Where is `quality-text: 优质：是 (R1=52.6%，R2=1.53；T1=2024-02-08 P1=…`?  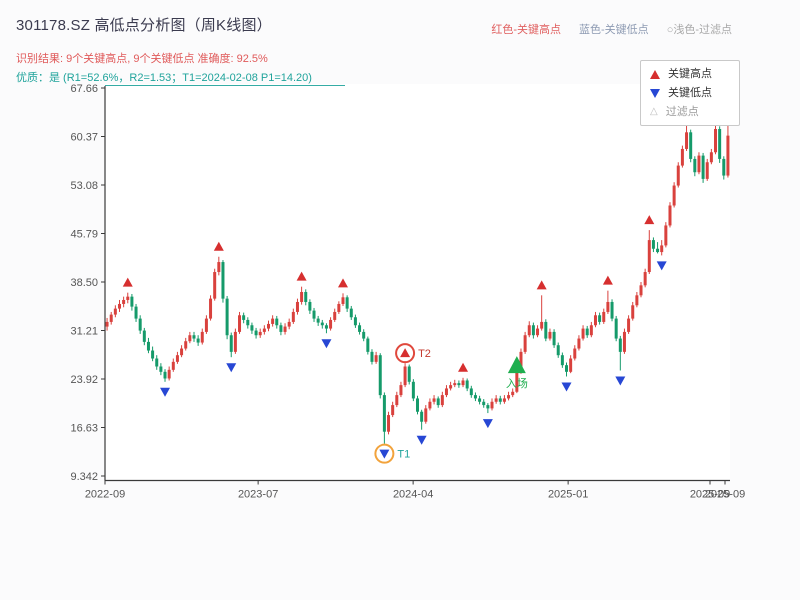 quality-text: 优质：是 (R1=52.6%，R2=1.53；T1=2024-02-08 P1=… is located at coordinates (164, 78).